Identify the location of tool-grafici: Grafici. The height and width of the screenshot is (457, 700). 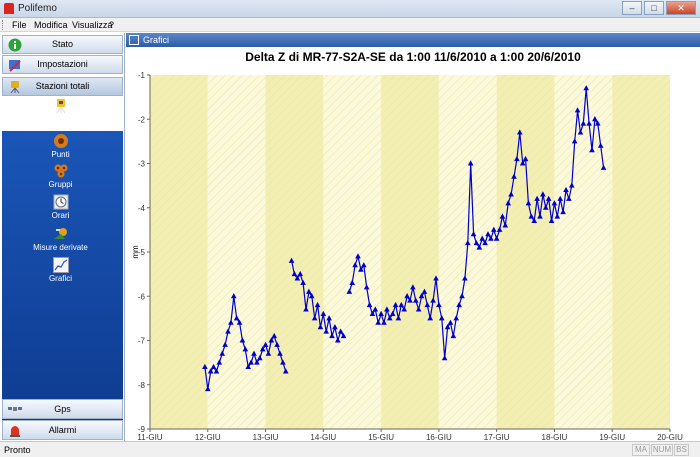
(60, 270).